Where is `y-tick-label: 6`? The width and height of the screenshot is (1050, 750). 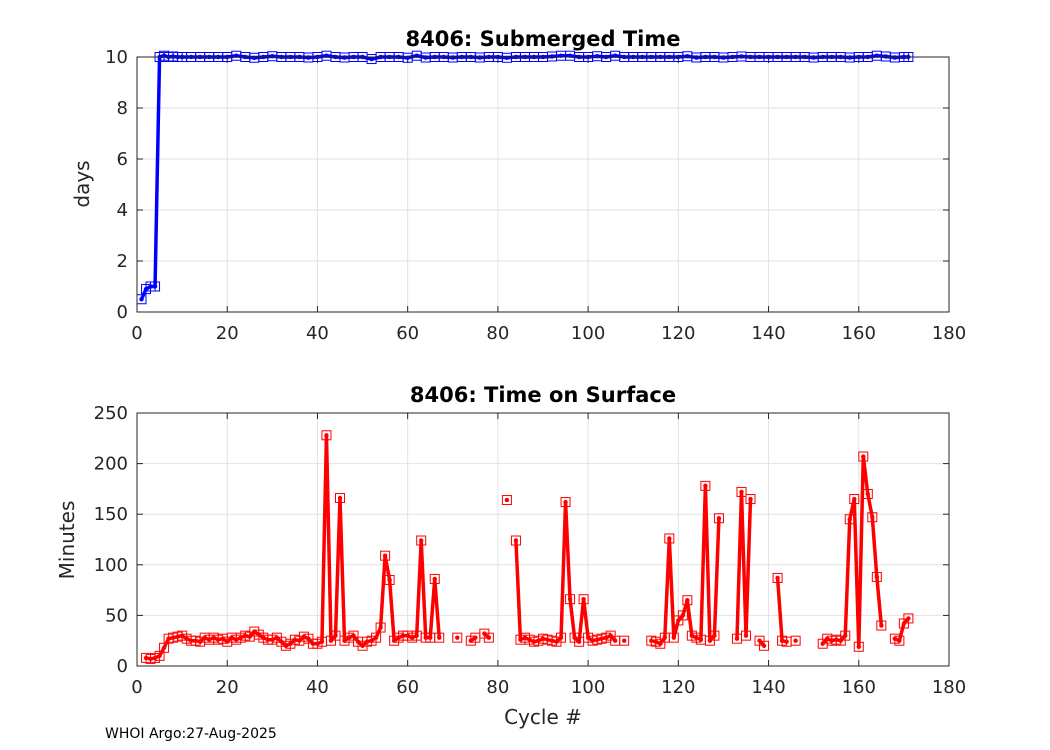 y-tick-label: 6 is located at coordinates (122, 159).